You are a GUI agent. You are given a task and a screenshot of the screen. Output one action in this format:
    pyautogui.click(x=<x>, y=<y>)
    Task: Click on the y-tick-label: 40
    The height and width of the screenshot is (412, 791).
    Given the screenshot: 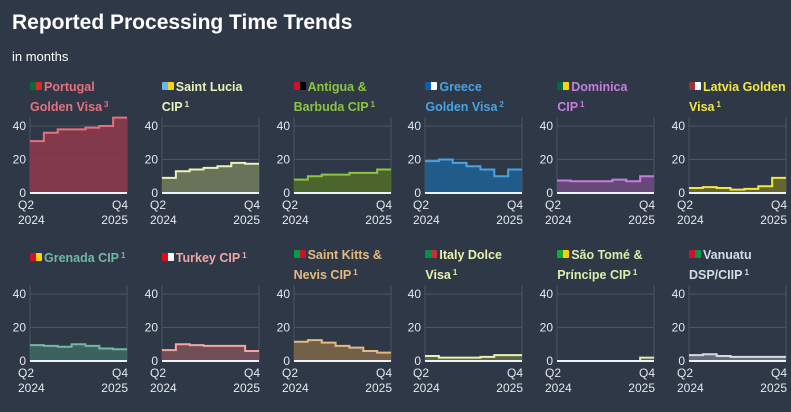 What is the action you would take?
    pyautogui.click(x=679, y=126)
    